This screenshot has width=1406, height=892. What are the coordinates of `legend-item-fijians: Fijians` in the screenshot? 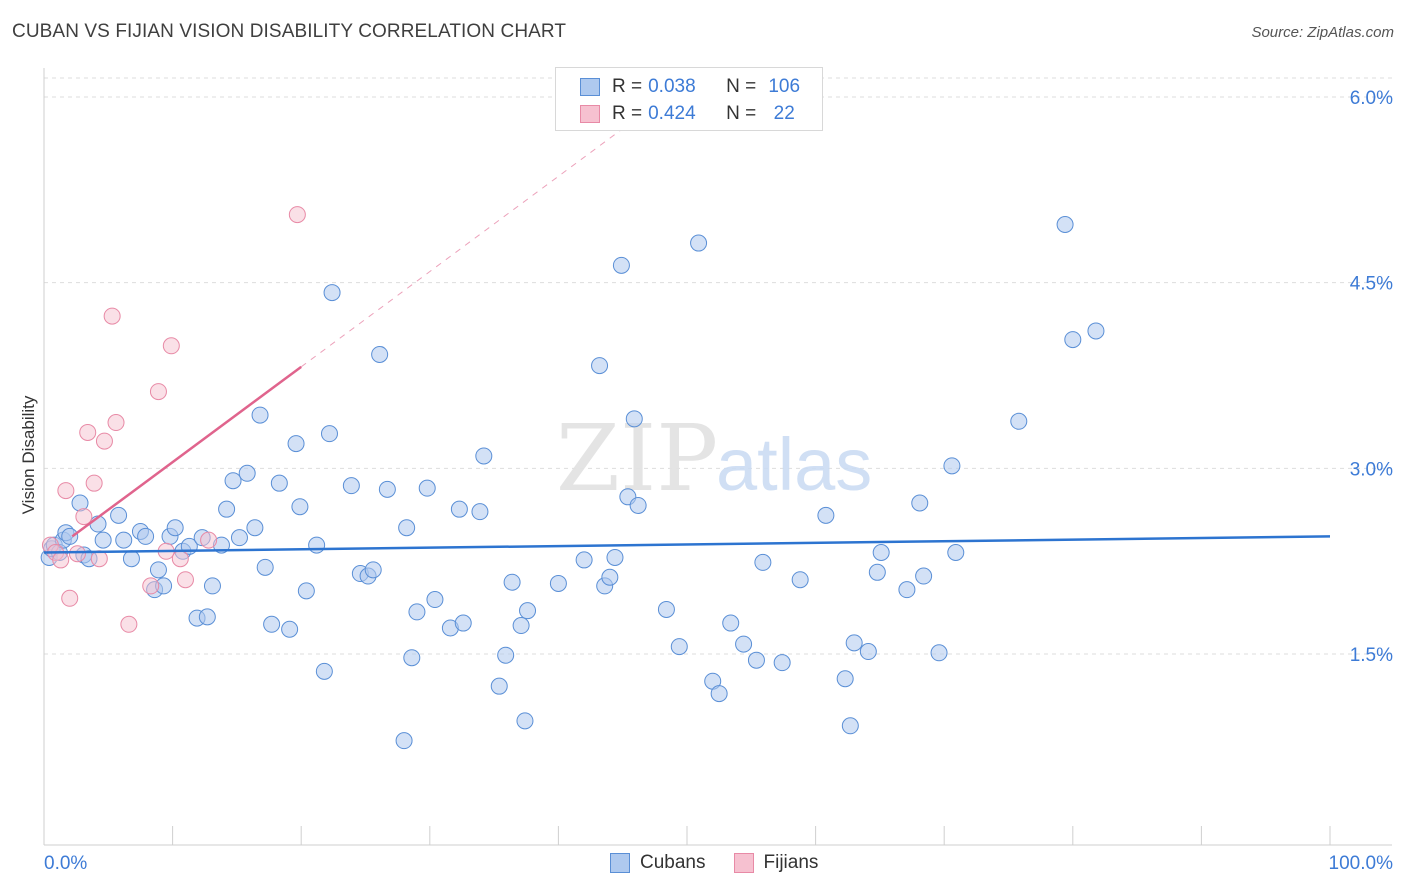 It's located at (776, 863).